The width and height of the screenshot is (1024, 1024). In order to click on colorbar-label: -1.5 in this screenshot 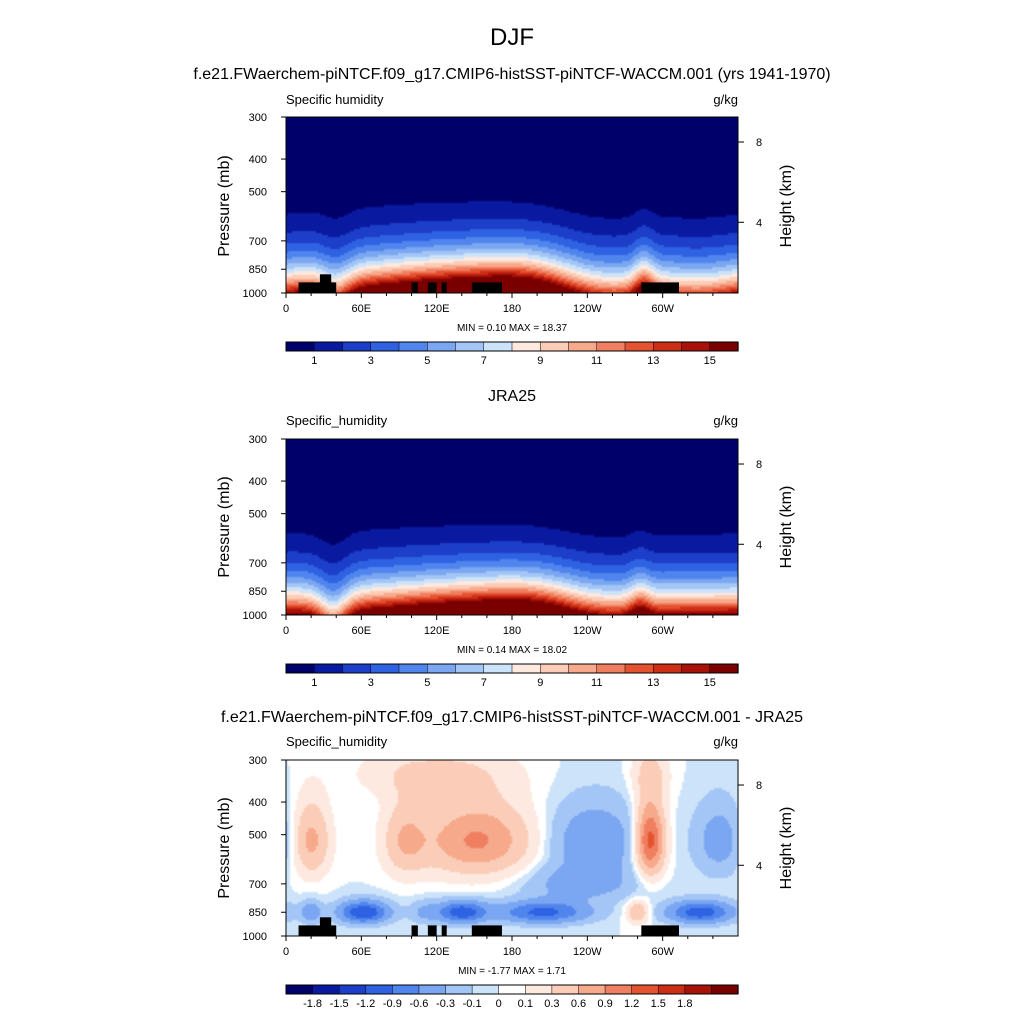, I will do `click(339, 1004)`.